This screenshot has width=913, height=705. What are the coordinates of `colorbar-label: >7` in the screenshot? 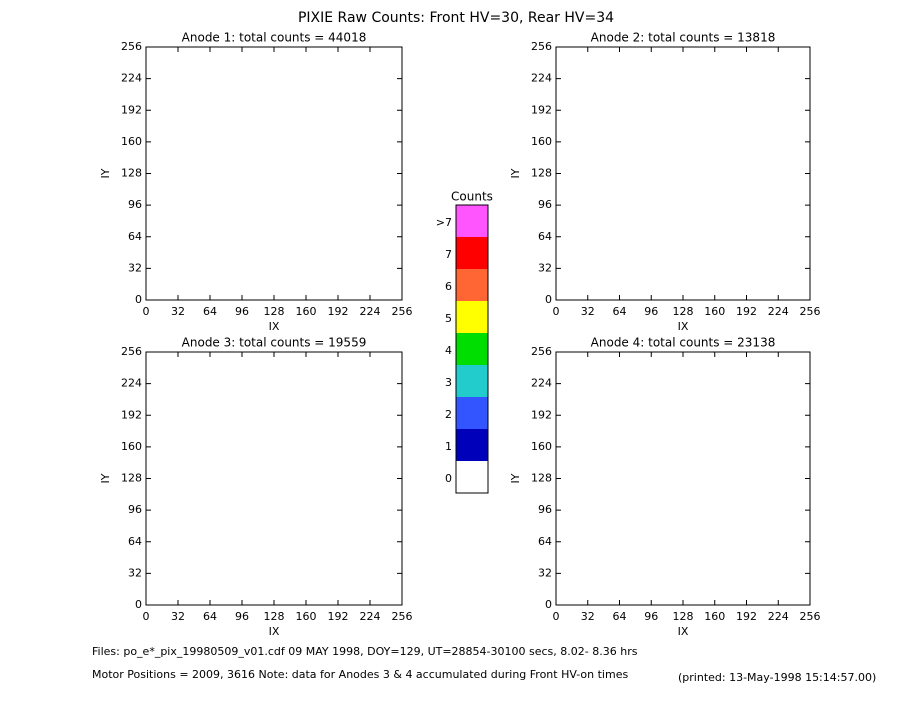 It's located at (444, 222).